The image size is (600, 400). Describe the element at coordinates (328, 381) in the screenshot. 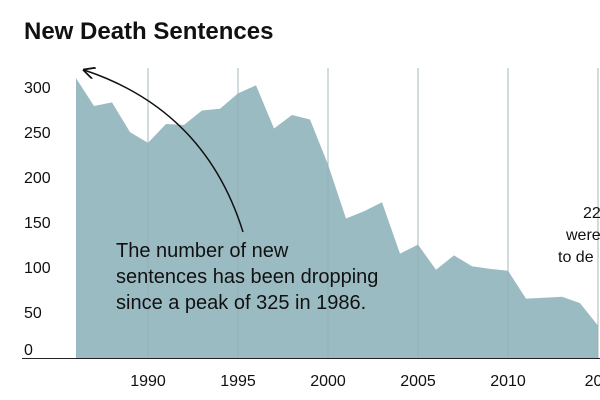

I see `x-tick-label: 2000` at that location.